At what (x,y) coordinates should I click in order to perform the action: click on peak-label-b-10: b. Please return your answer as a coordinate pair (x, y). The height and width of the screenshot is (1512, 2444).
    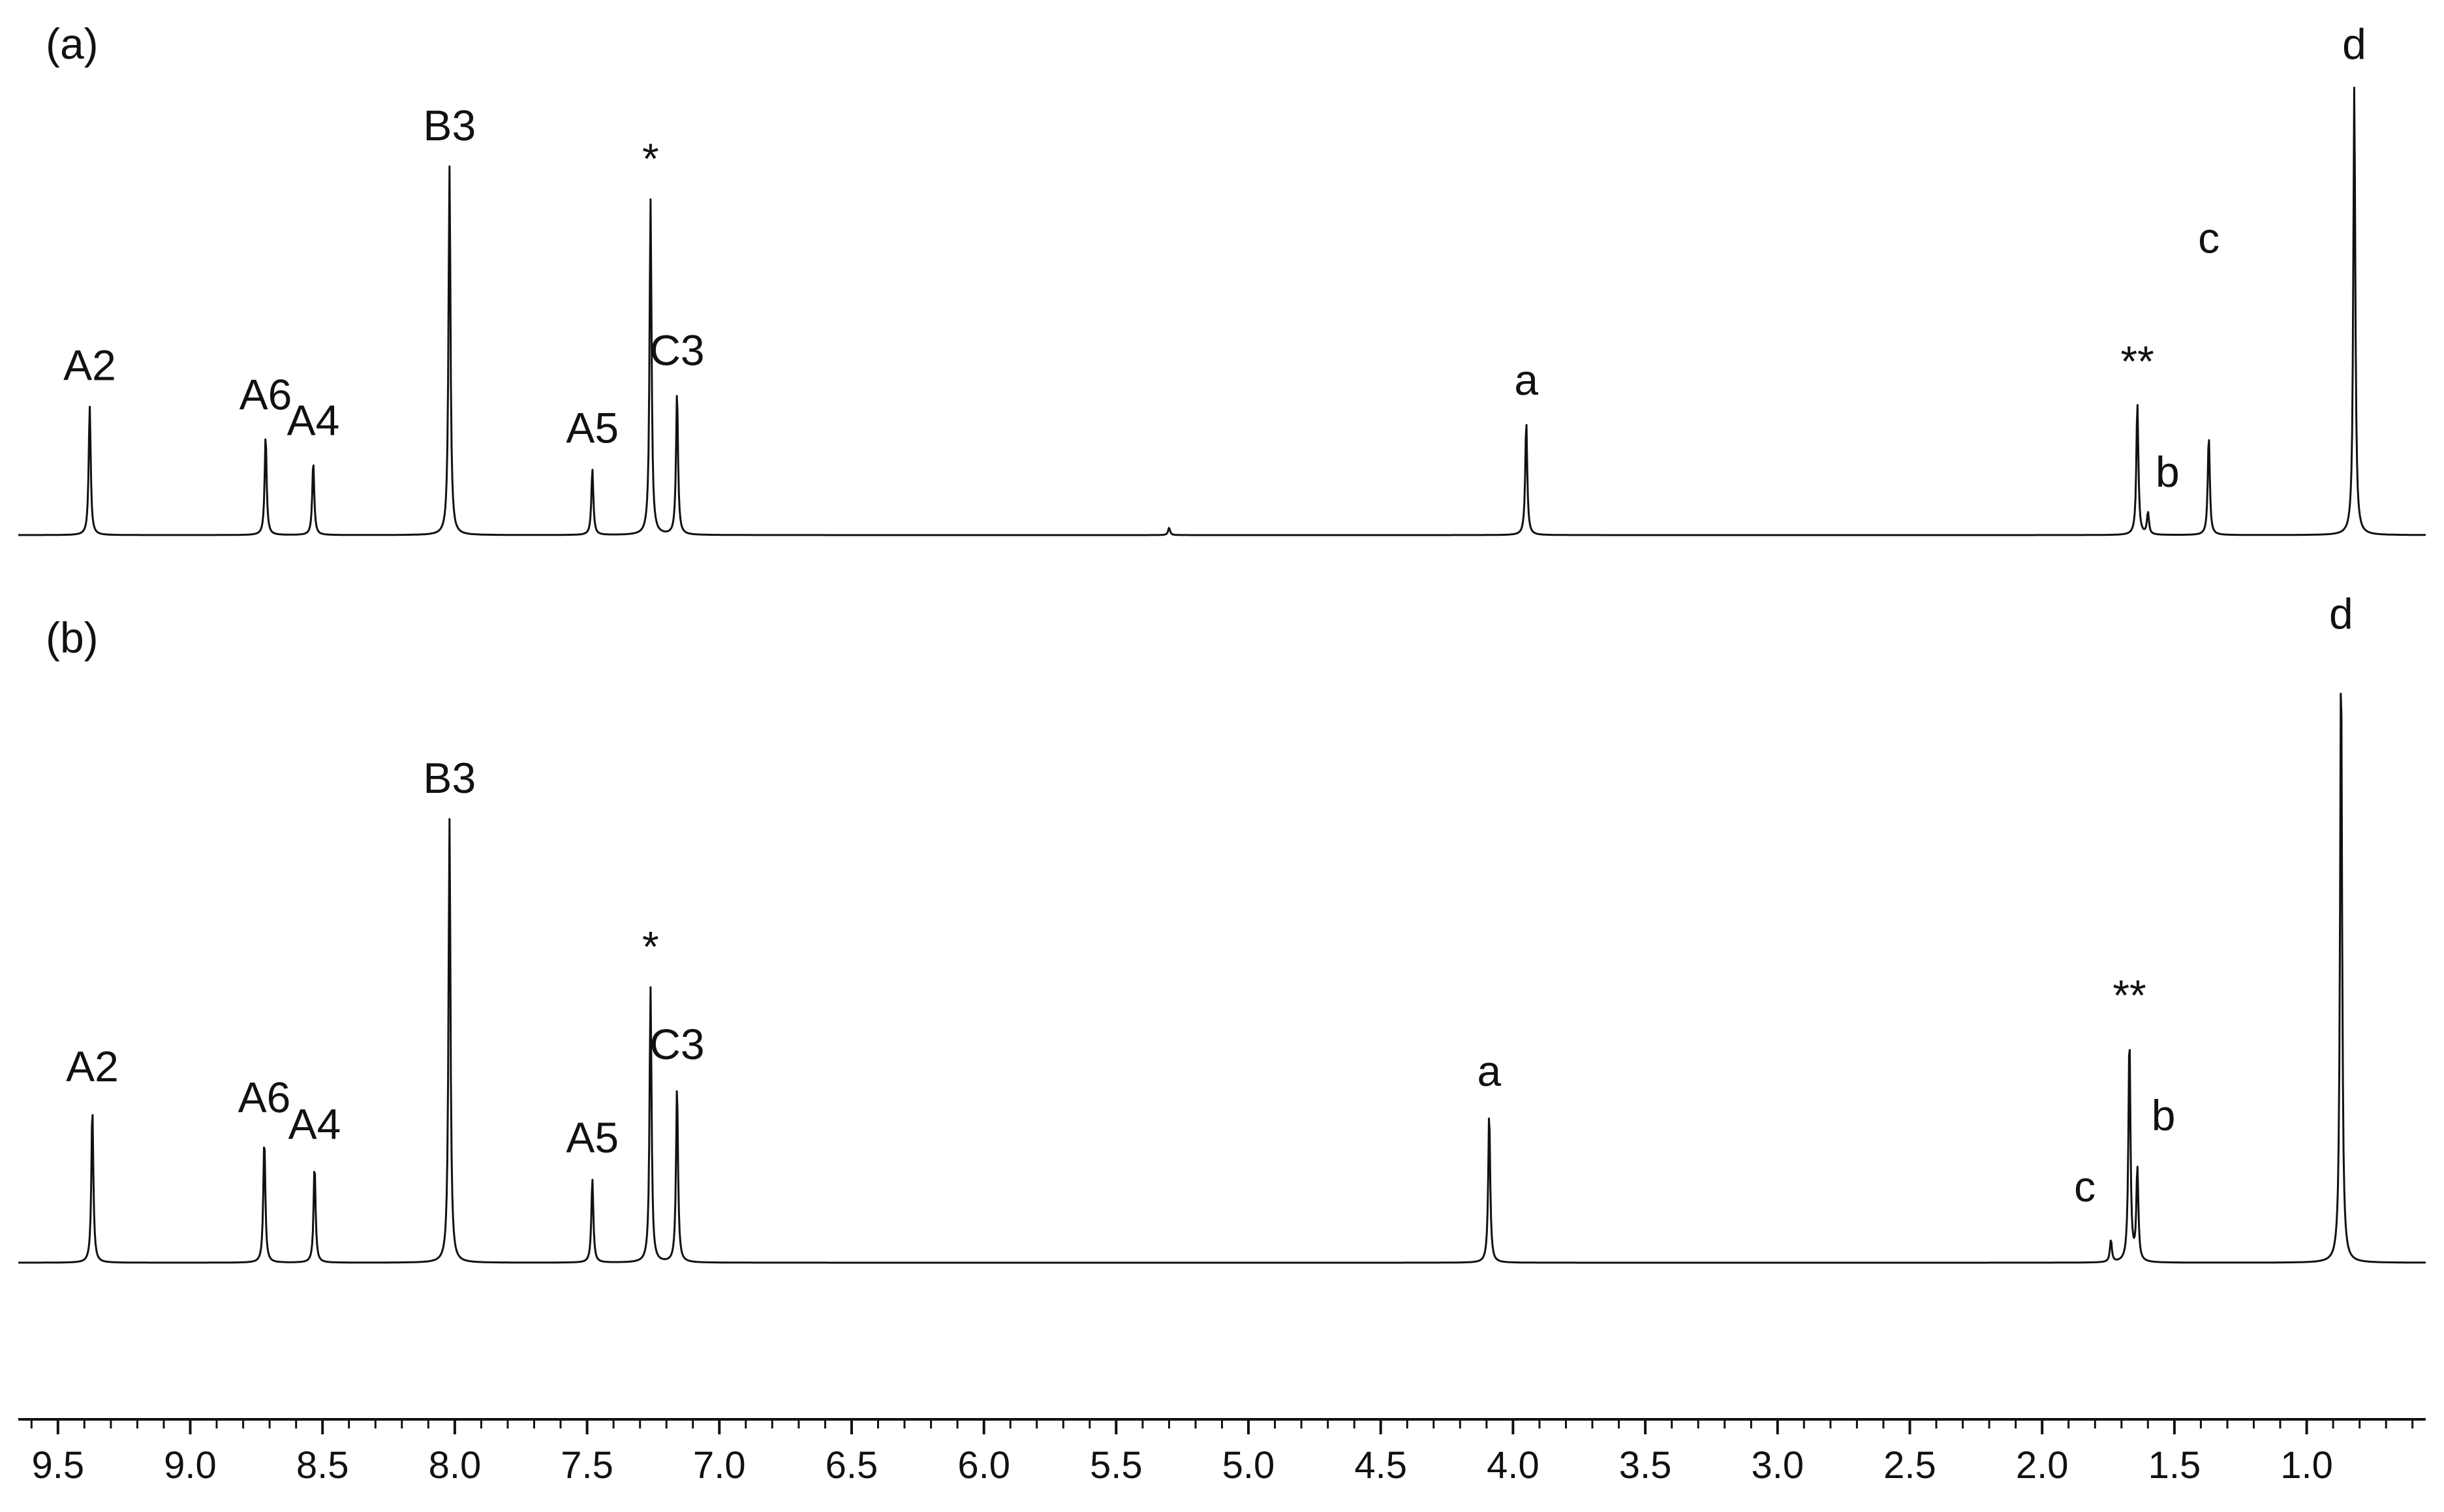
    Looking at the image, I should click on (2164, 1115).